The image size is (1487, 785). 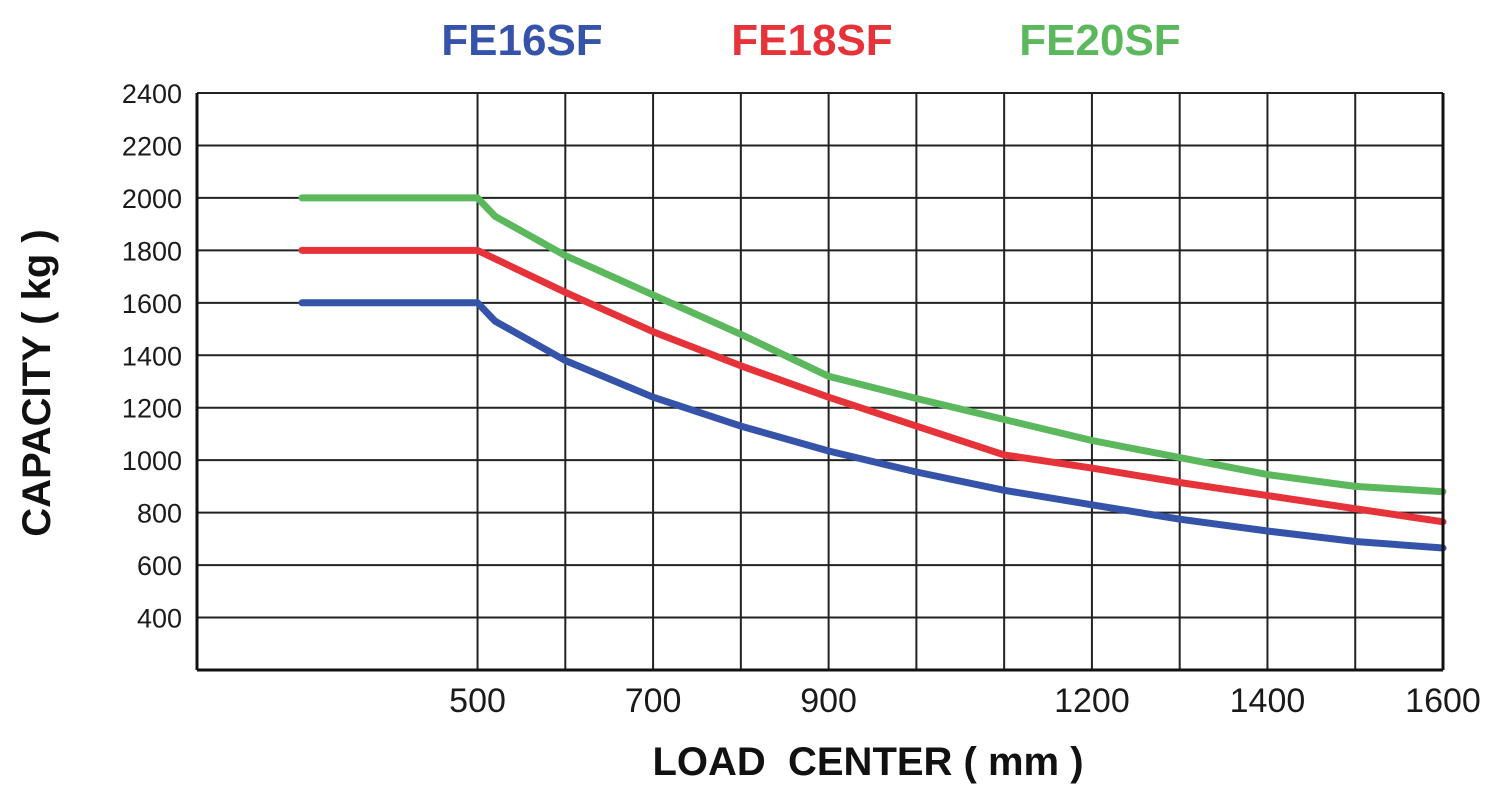 I want to click on legend-item-fe18sf: FE18SF, so click(x=811, y=40).